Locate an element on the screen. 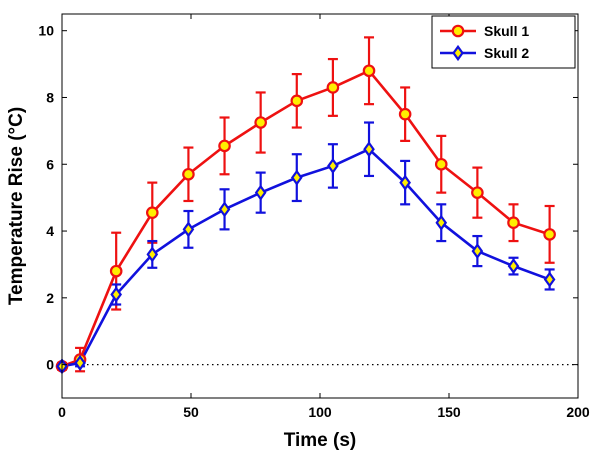 This screenshot has height=459, width=604. x-tick-label: 0 is located at coordinates (62, 412).